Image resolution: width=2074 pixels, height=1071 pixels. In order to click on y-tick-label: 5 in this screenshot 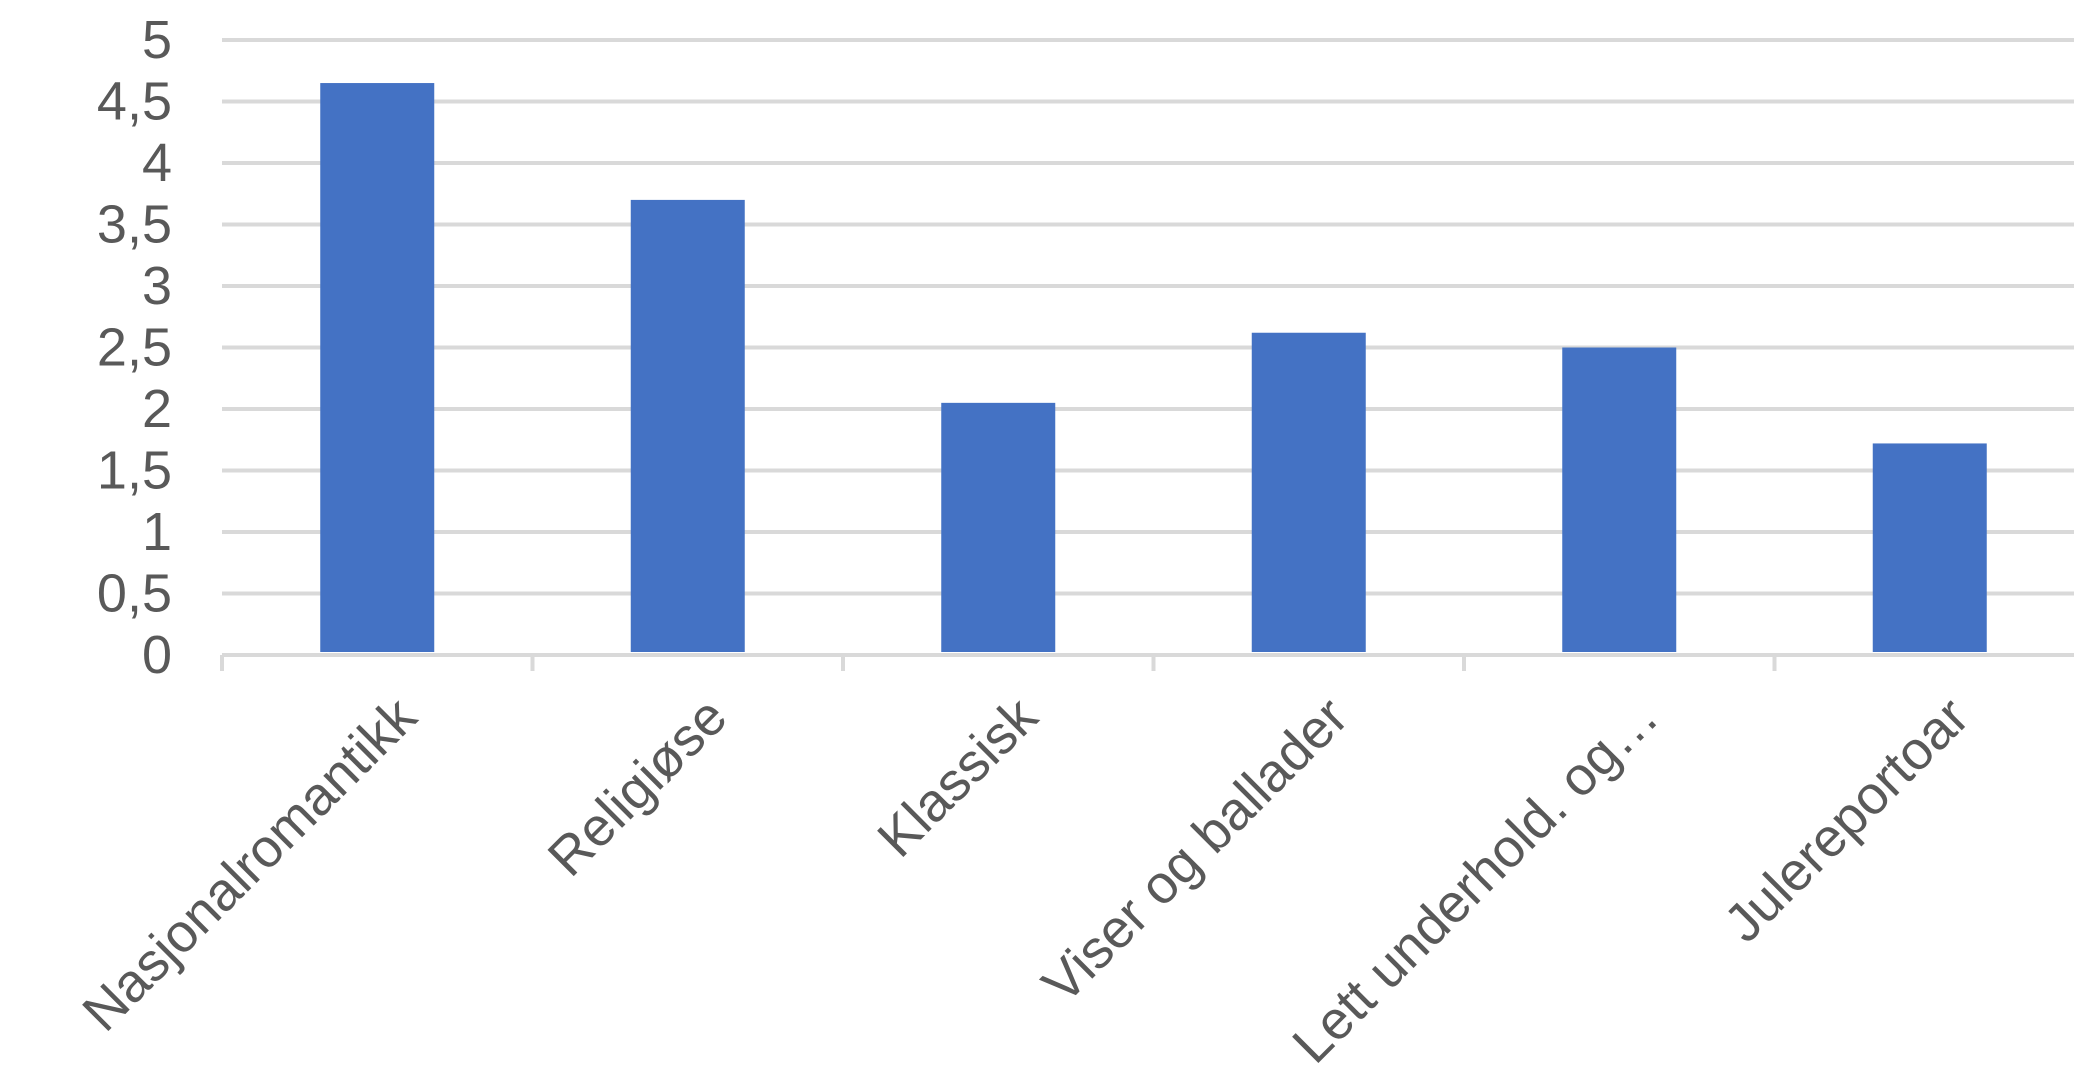, I will do `click(157, 40)`.